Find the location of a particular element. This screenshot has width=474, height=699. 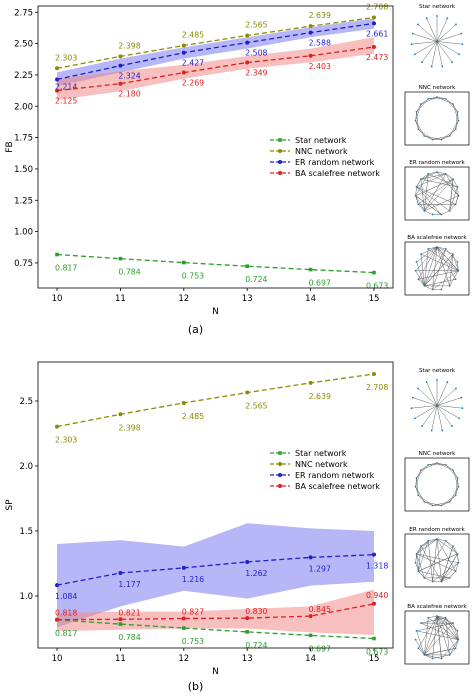

panel-caption: (b) is located at coordinates (196, 686).